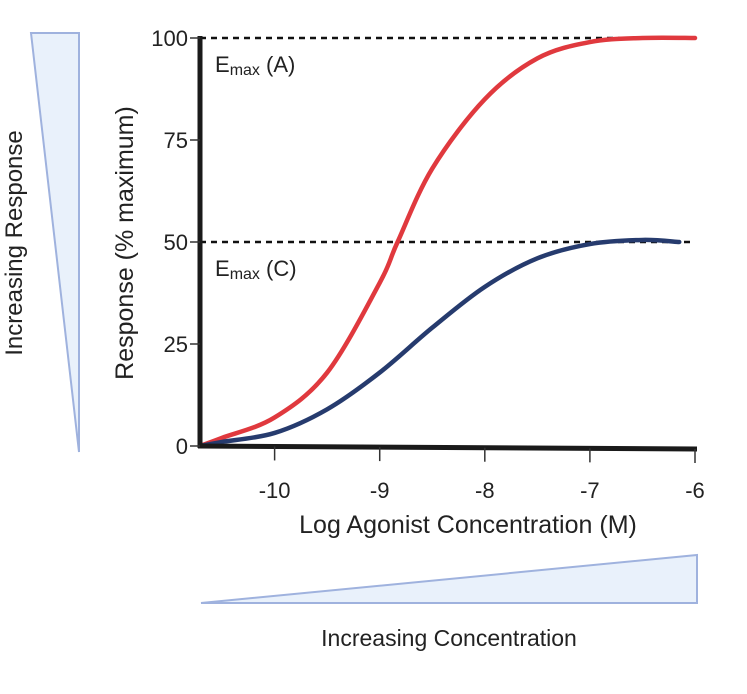 The width and height of the screenshot is (747, 694). I want to click on emax-label: Emax (A), so click(255, 65).